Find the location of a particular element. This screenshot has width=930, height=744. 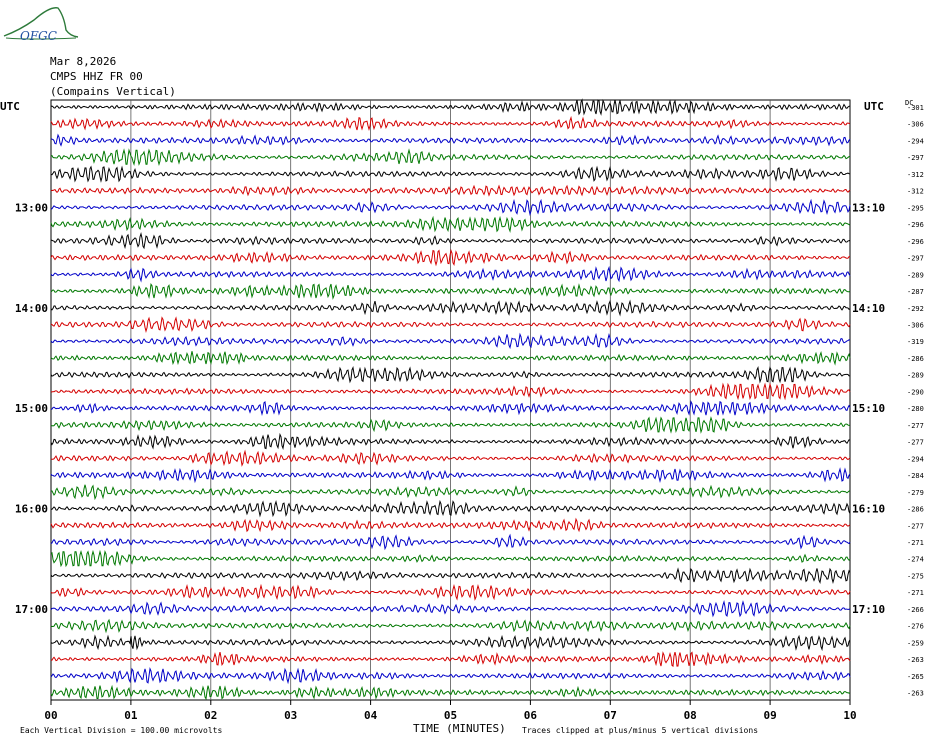

dc-offset-label: -280 is located at coordinates (915, 409).